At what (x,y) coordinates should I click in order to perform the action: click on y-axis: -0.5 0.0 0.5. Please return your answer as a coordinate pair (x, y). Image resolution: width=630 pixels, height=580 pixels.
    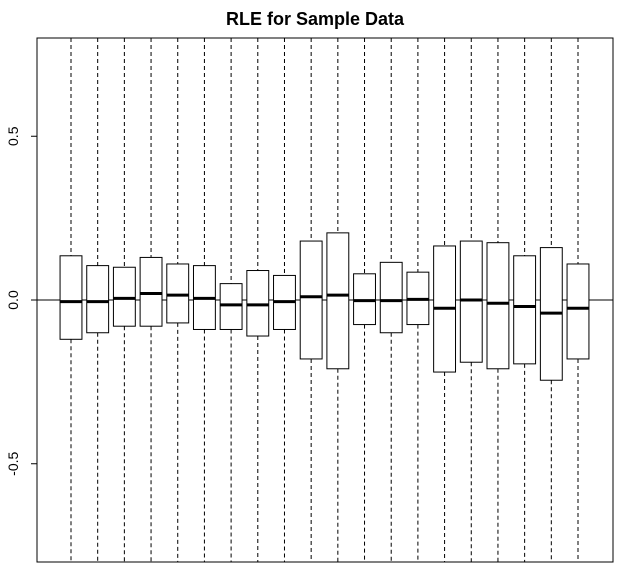
    Looking at the image, I should click on (21, 301).